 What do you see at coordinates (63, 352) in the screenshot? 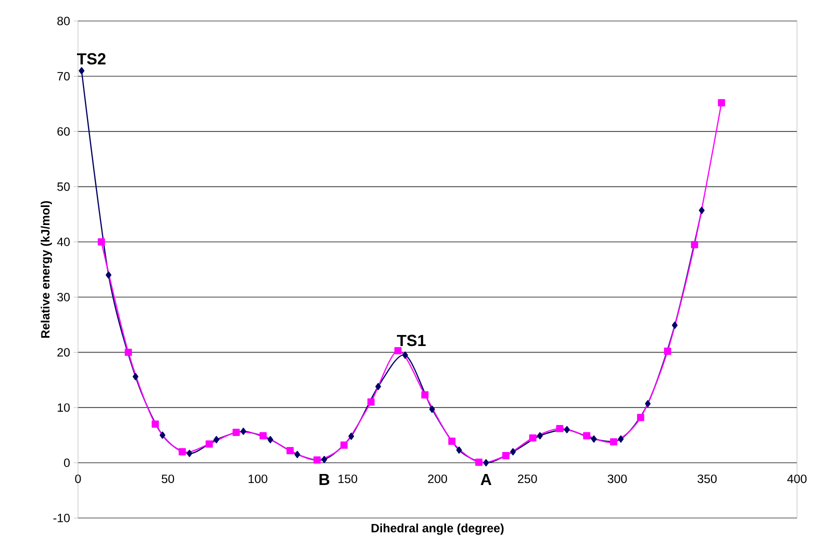
I see `y-tick-label: 20` at bounding box center [63, 352].